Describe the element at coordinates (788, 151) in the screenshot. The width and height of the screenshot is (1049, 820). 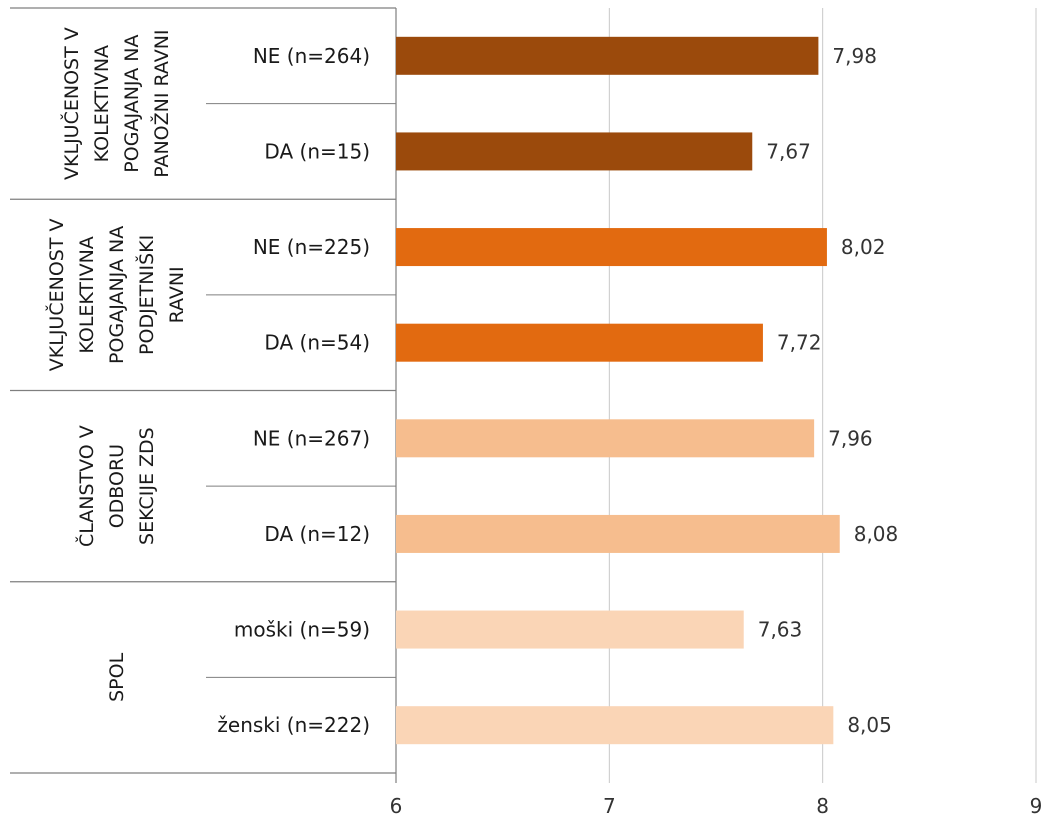
I see `value-label: 7,67` at that location.